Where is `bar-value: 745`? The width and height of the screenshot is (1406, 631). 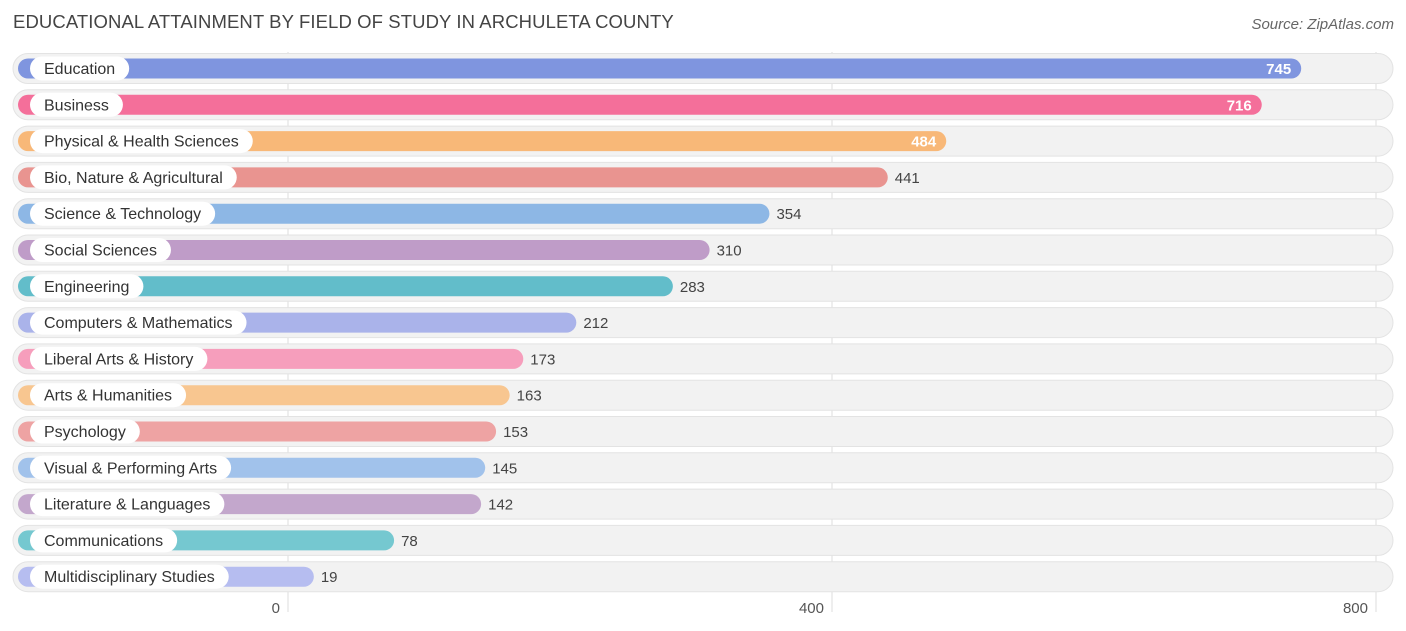
bar-value: 745 is located at coordinates (1278, 69).